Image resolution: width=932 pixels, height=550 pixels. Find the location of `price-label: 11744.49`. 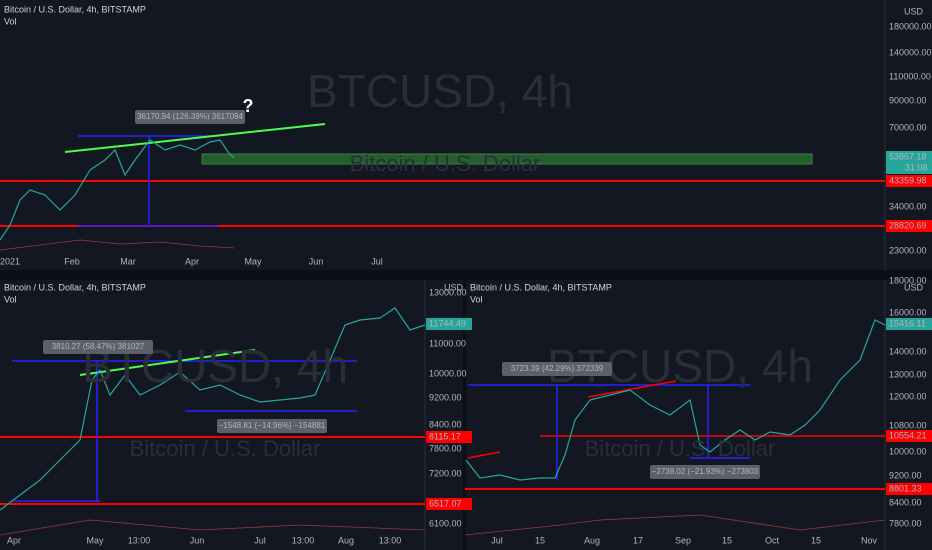

price-label: 11744.49 is located at coordinates (447, 323).